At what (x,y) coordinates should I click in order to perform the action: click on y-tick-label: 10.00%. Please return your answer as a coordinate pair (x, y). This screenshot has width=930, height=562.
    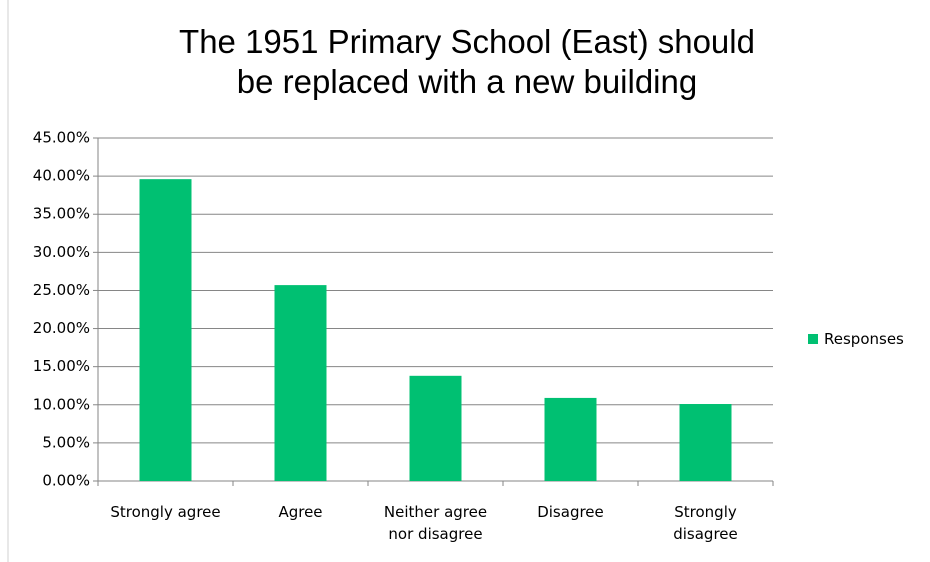
    Looking at the image, I should click on (61, 404).